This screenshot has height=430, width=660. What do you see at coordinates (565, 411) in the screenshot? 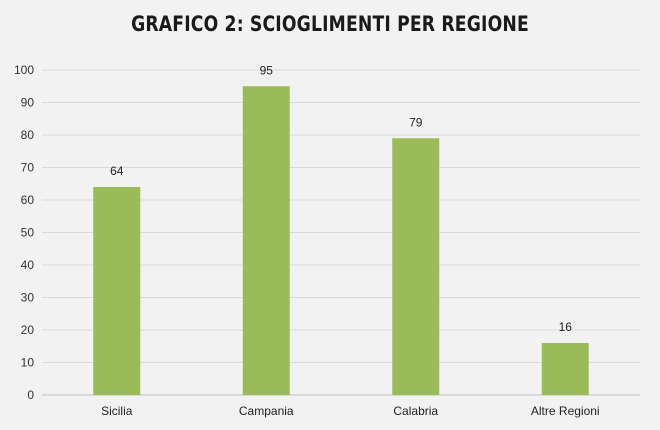
I see `x-tick-label: Altre Regioni` at bounding box center [565, 411].